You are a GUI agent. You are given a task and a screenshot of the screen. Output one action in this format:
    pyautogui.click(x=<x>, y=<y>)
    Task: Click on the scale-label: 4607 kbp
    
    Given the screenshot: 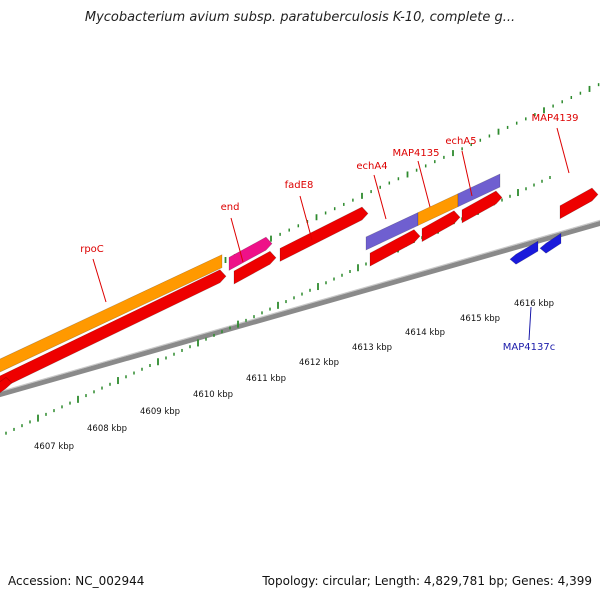 What is the action you would take?
    pyautogui.click(x=54, y=447)
    